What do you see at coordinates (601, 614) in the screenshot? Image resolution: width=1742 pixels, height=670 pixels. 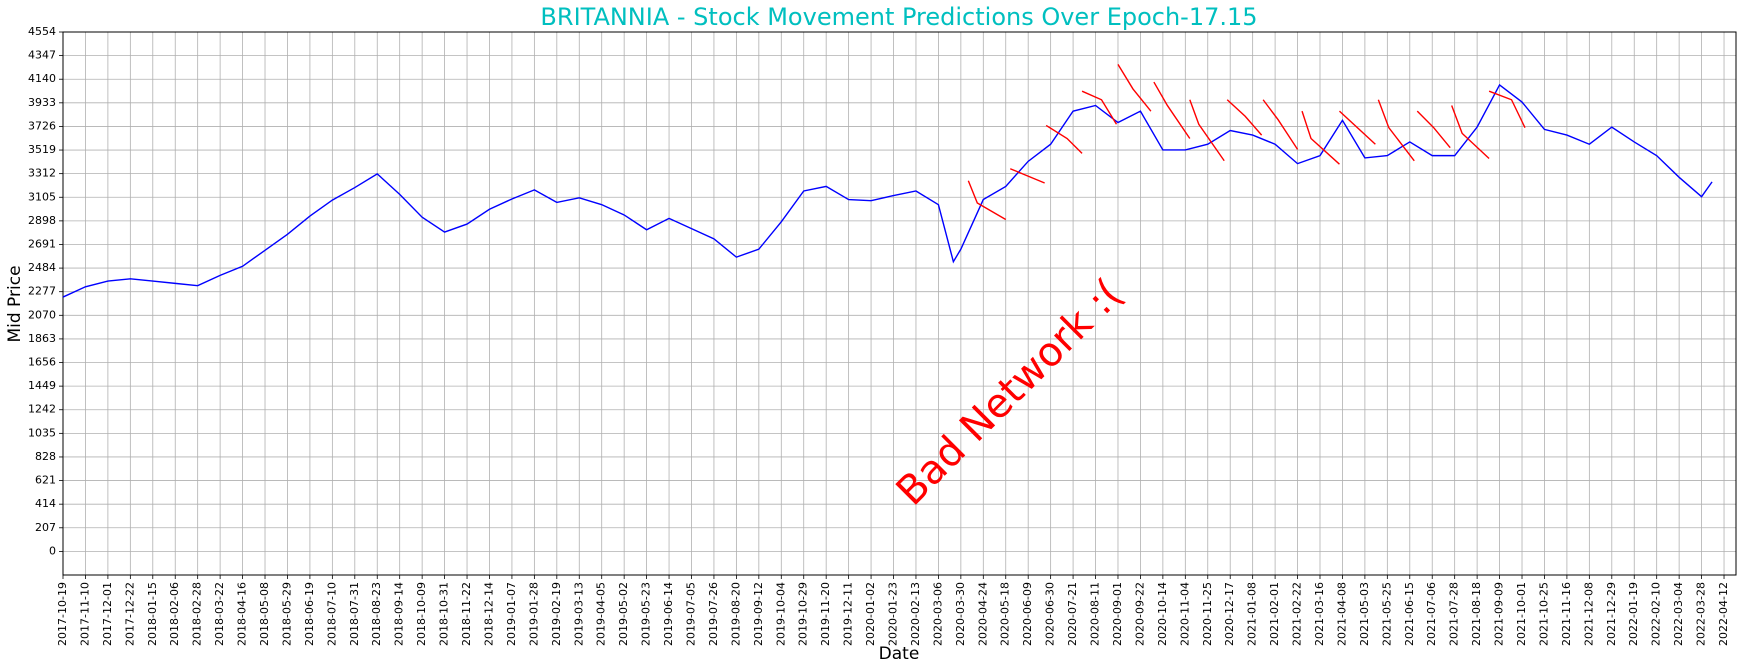 I see `x-tick-label: 2019-04-05` at bounding box center [601, 614].